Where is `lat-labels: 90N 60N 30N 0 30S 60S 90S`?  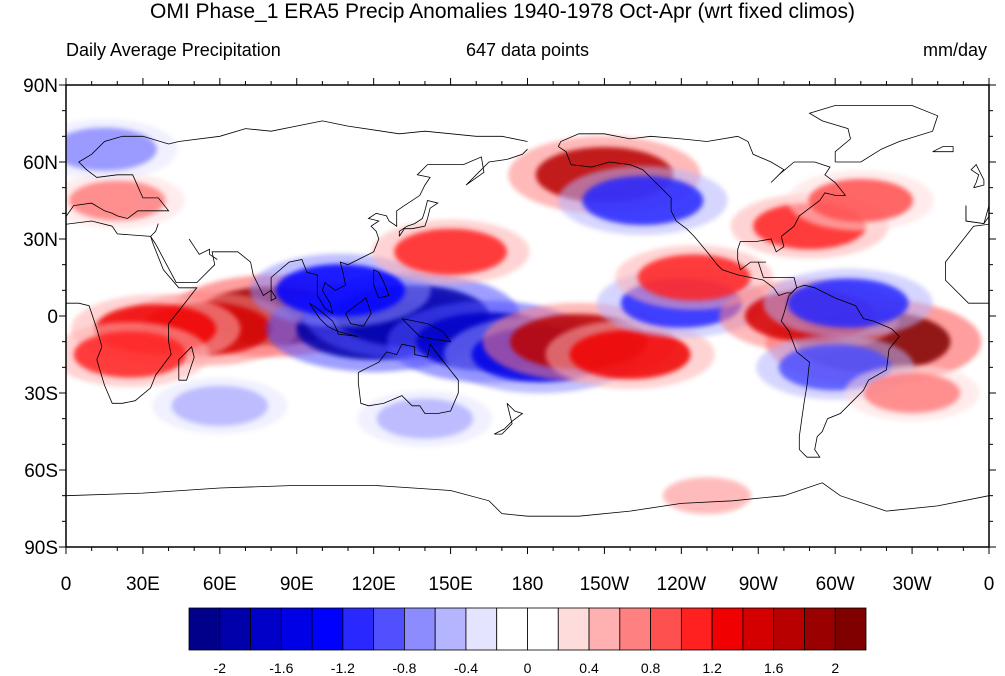 lat-labels: 90N 60N 30N 0 30S 60S 90S is located at coordinates (40, 317).